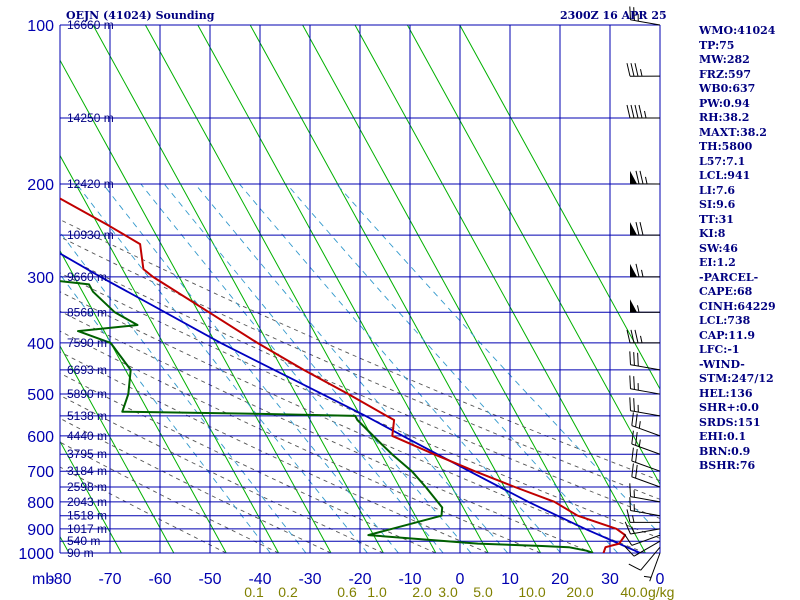  Describe the element at coordinates (159, 579) in the screenshot. I see `temperature-tick-label: -60` at that location.